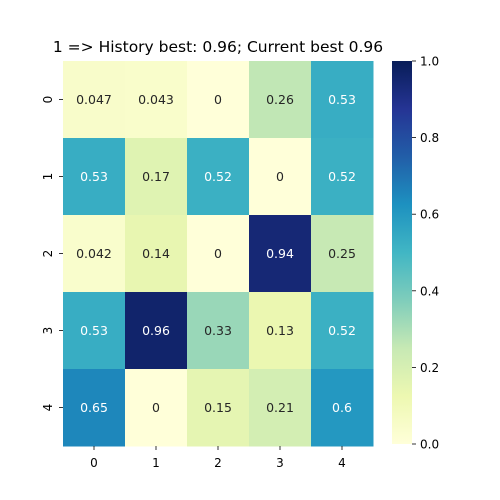 The width and height of the screenshot is (500, 500). I want to click on cell-value-label: 0.15, so click(218, 407).